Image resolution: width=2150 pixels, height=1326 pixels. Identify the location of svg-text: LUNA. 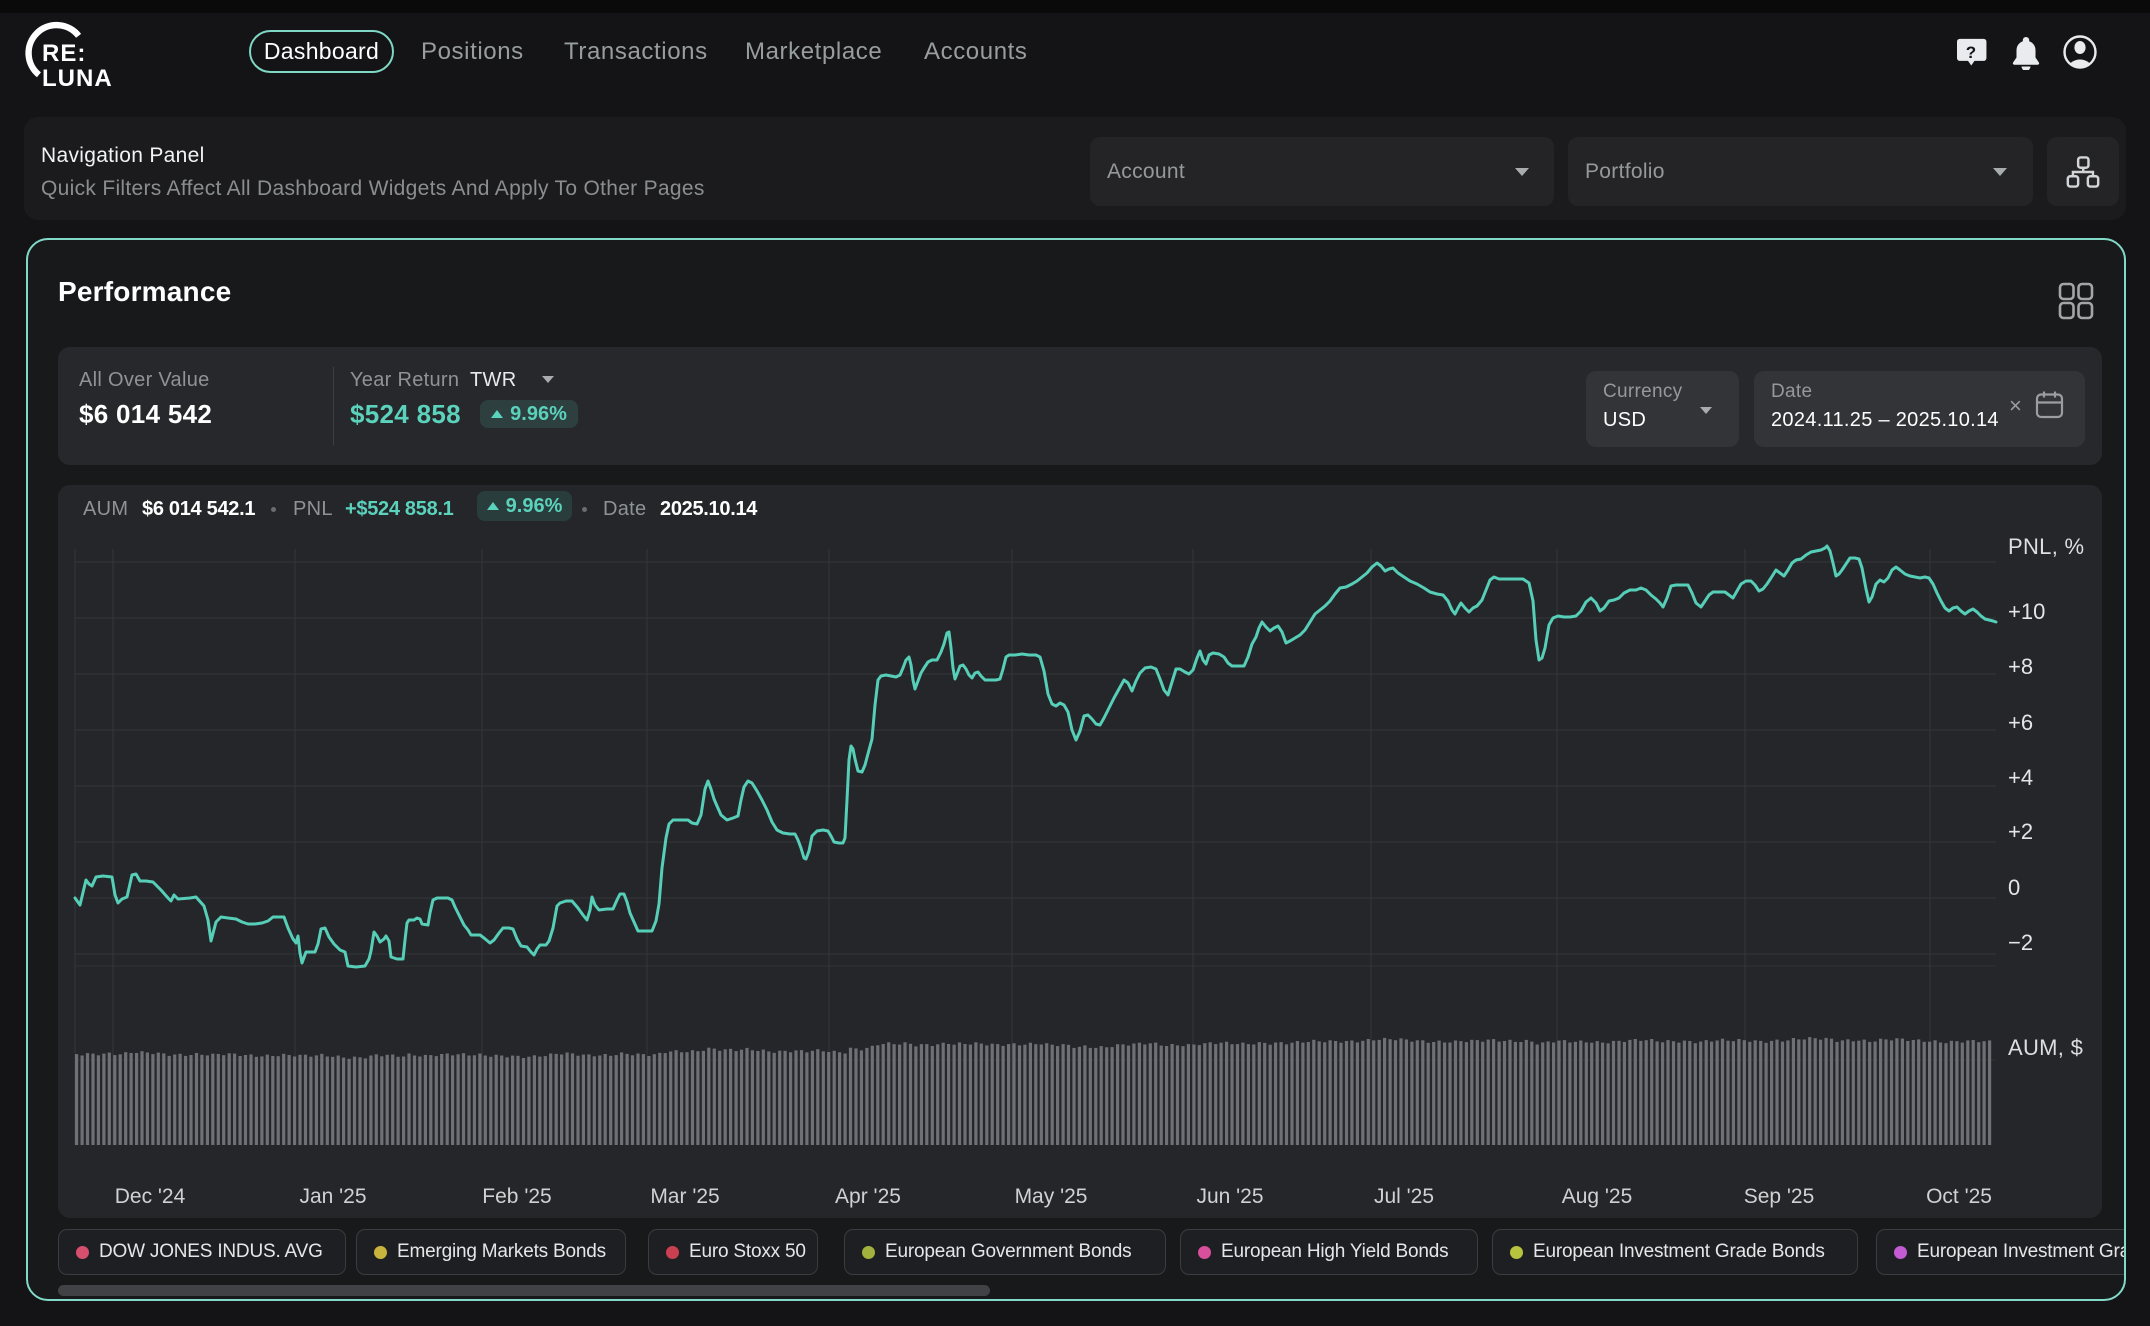
(77, 78).